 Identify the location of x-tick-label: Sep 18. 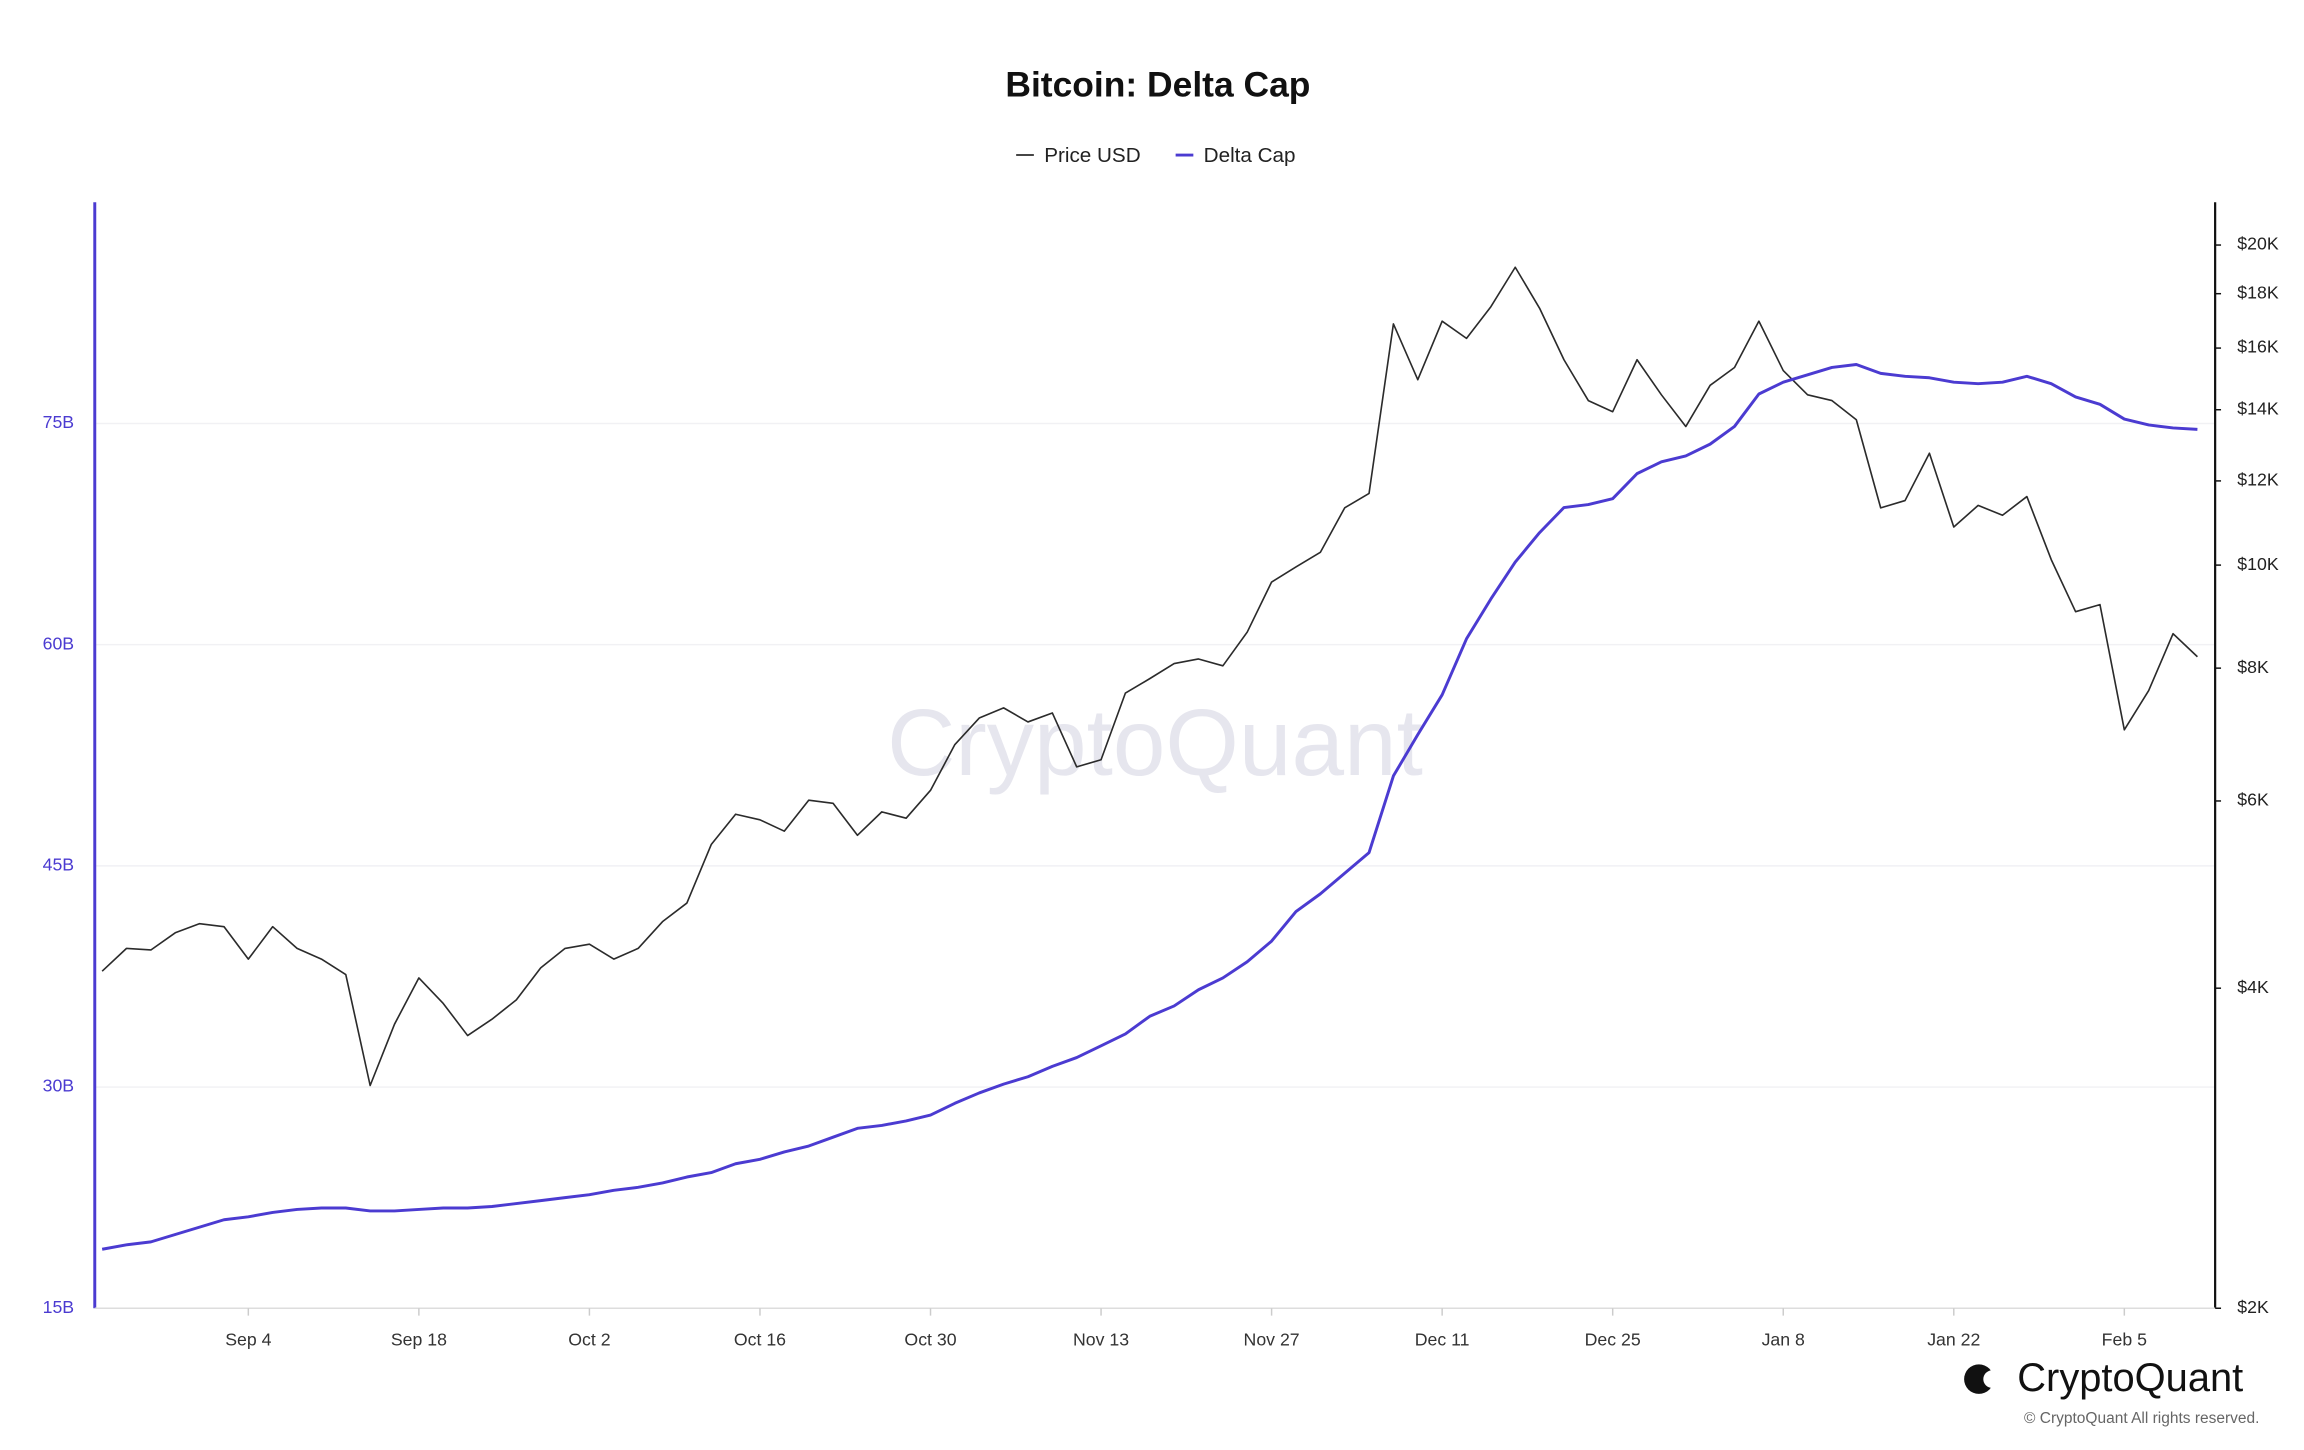
(419, 1339).